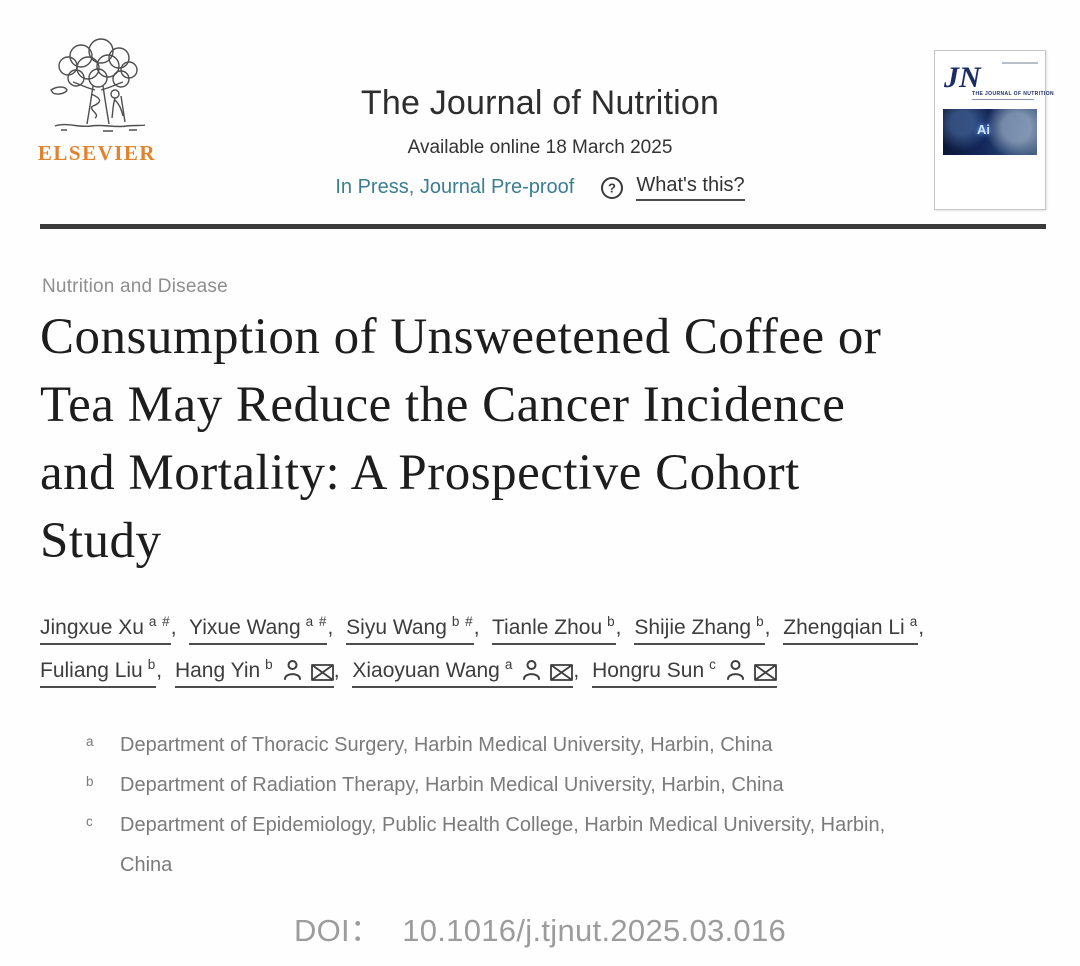  I want to click on cover-jn-logo: JN, so click(962, 77).